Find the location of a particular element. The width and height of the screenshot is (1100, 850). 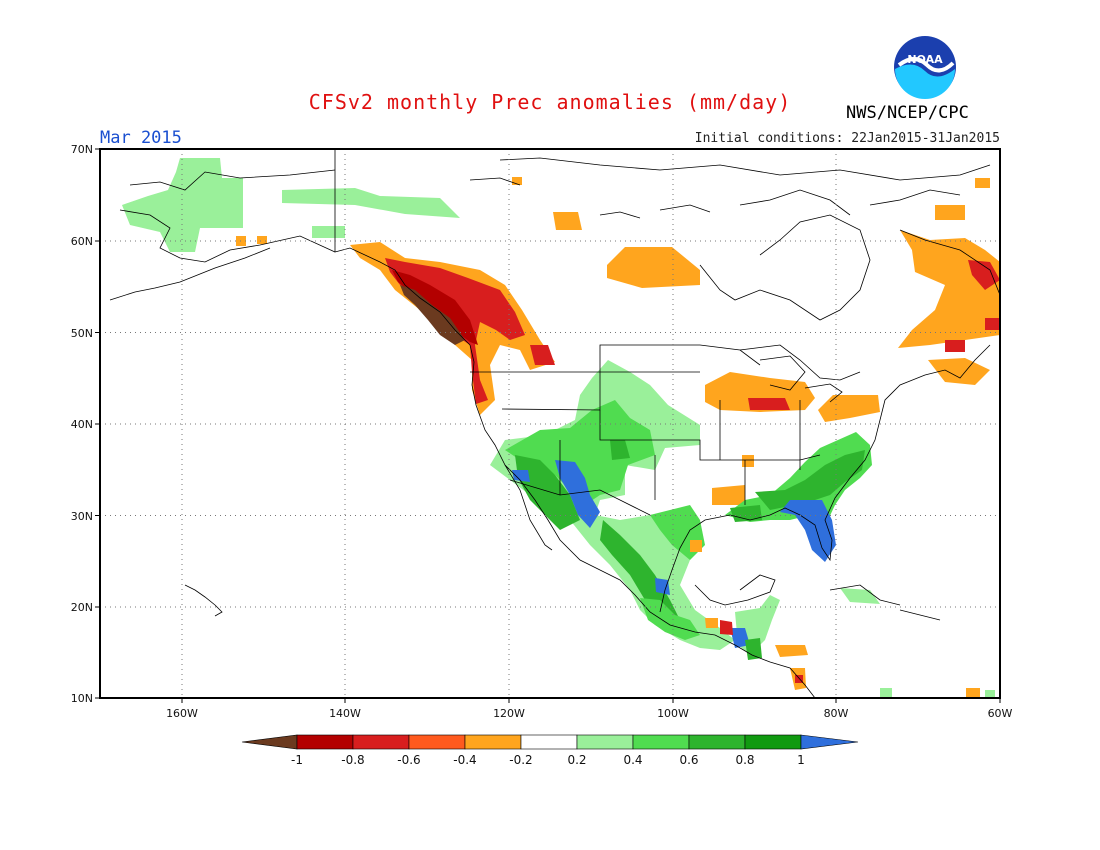

agency-label: NWS/NCEP/CPC is located at coordinates (907, 113).